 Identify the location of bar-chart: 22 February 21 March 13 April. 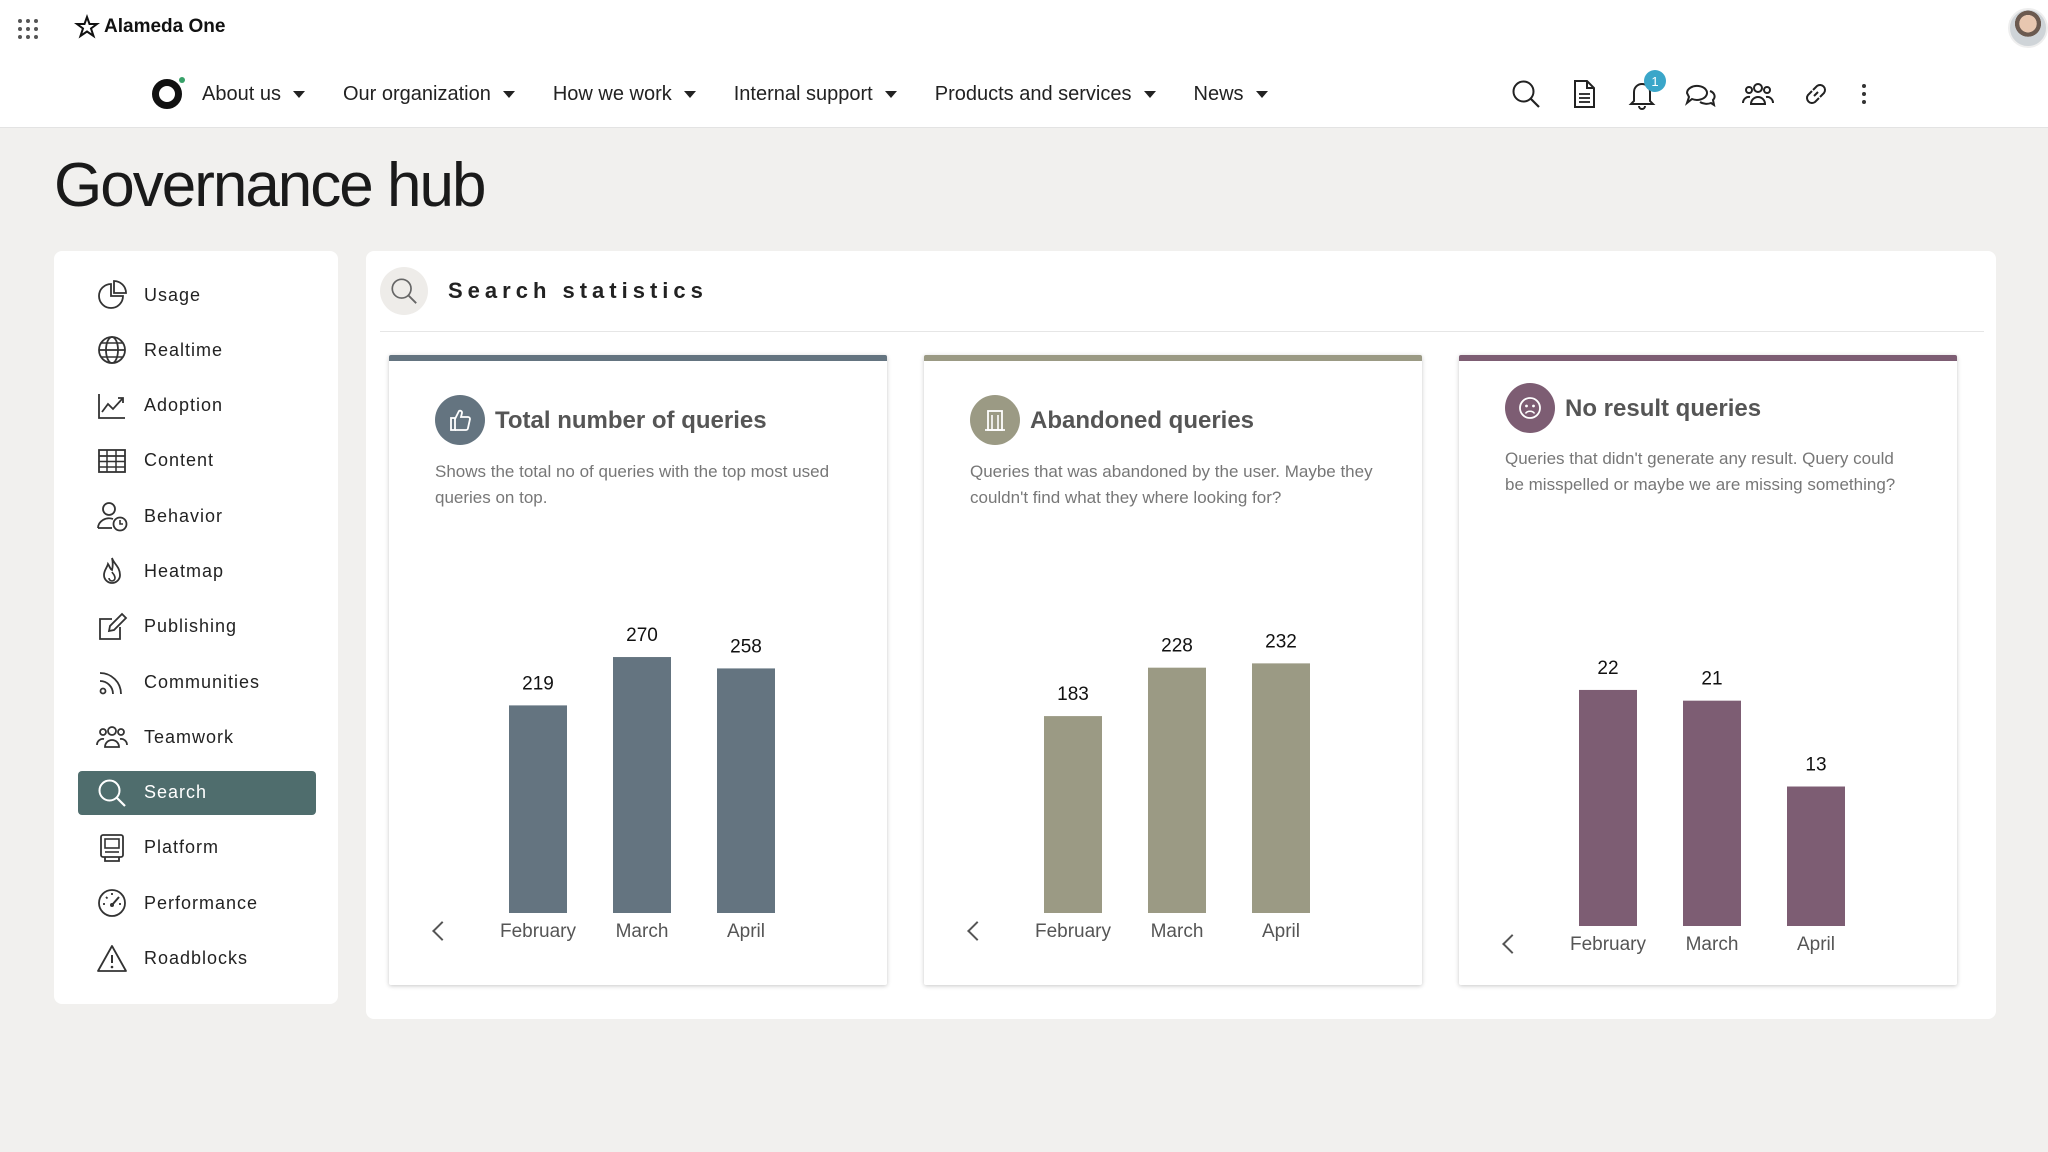
(1707, 806).